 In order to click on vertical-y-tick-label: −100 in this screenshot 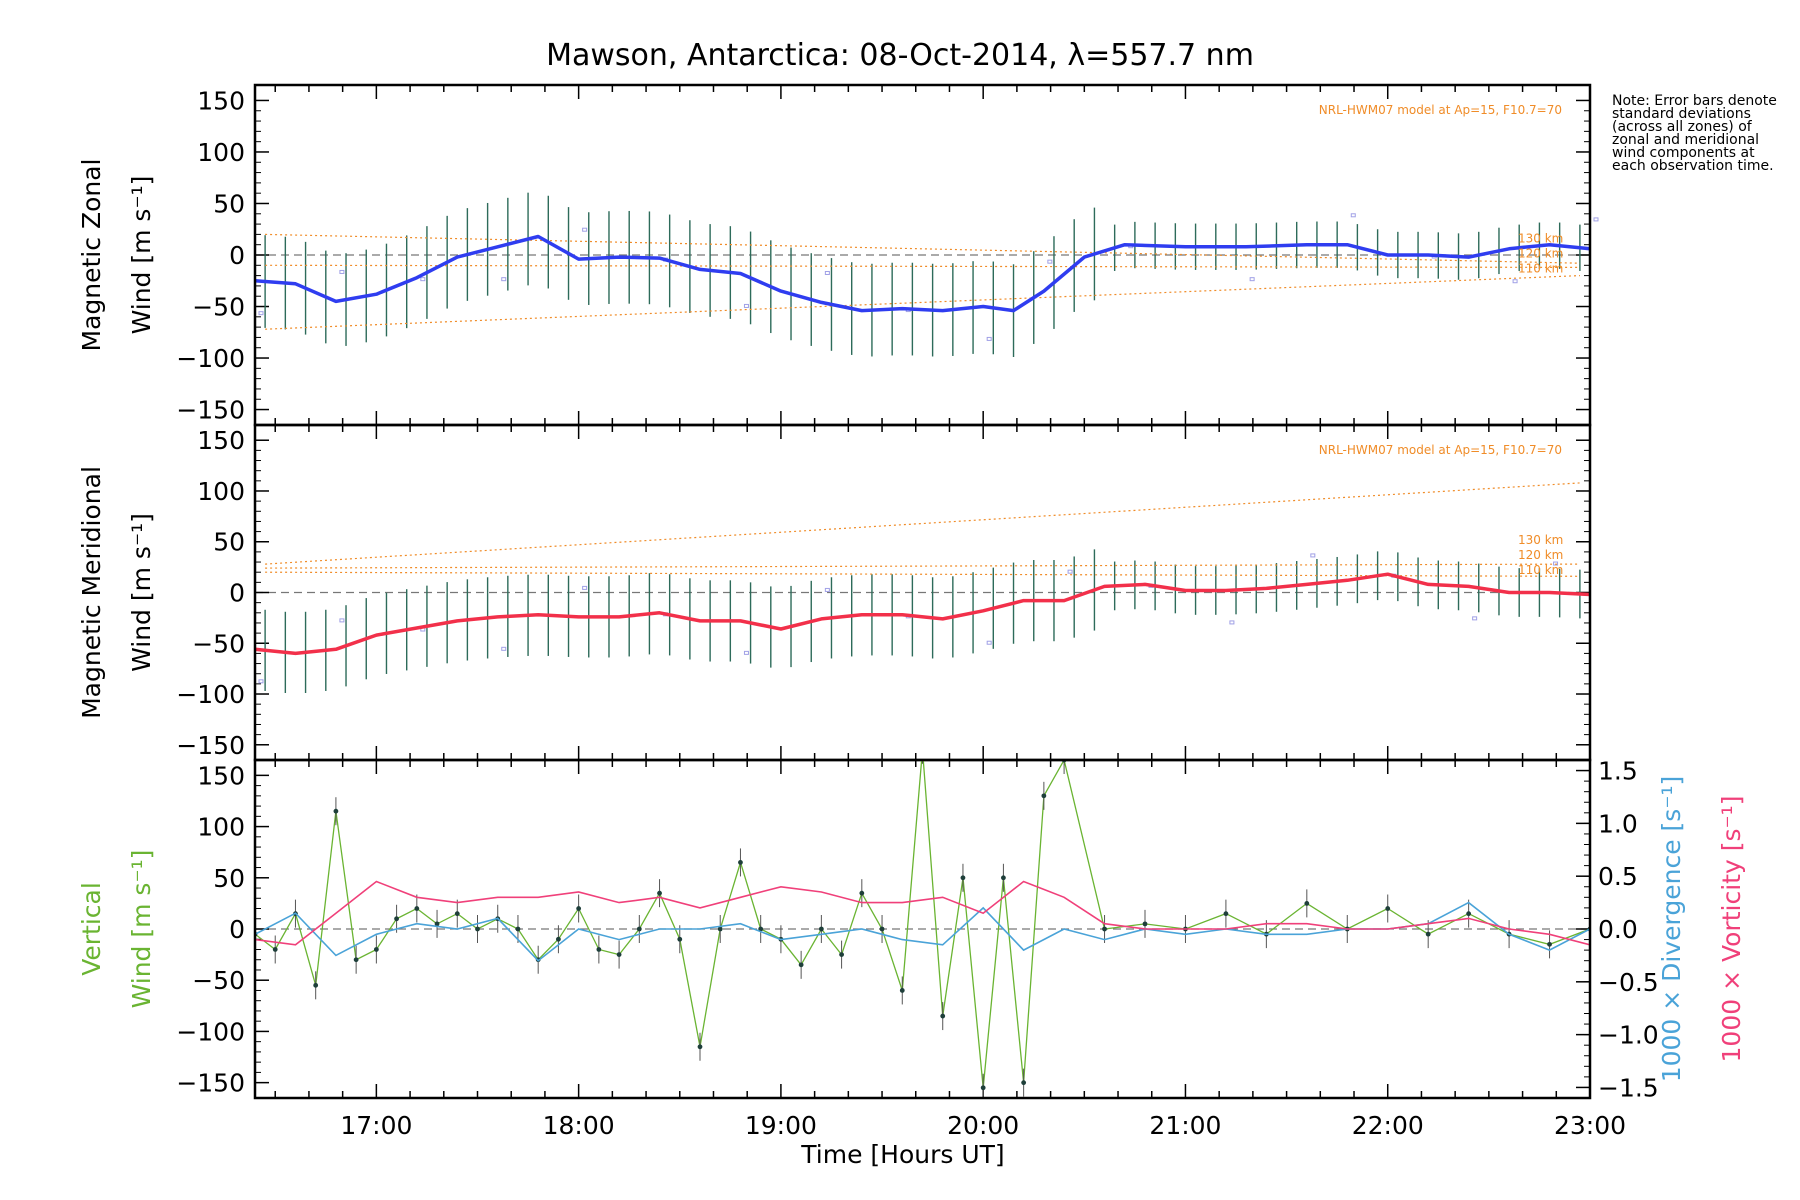, I will do `click(210, 1031)`.